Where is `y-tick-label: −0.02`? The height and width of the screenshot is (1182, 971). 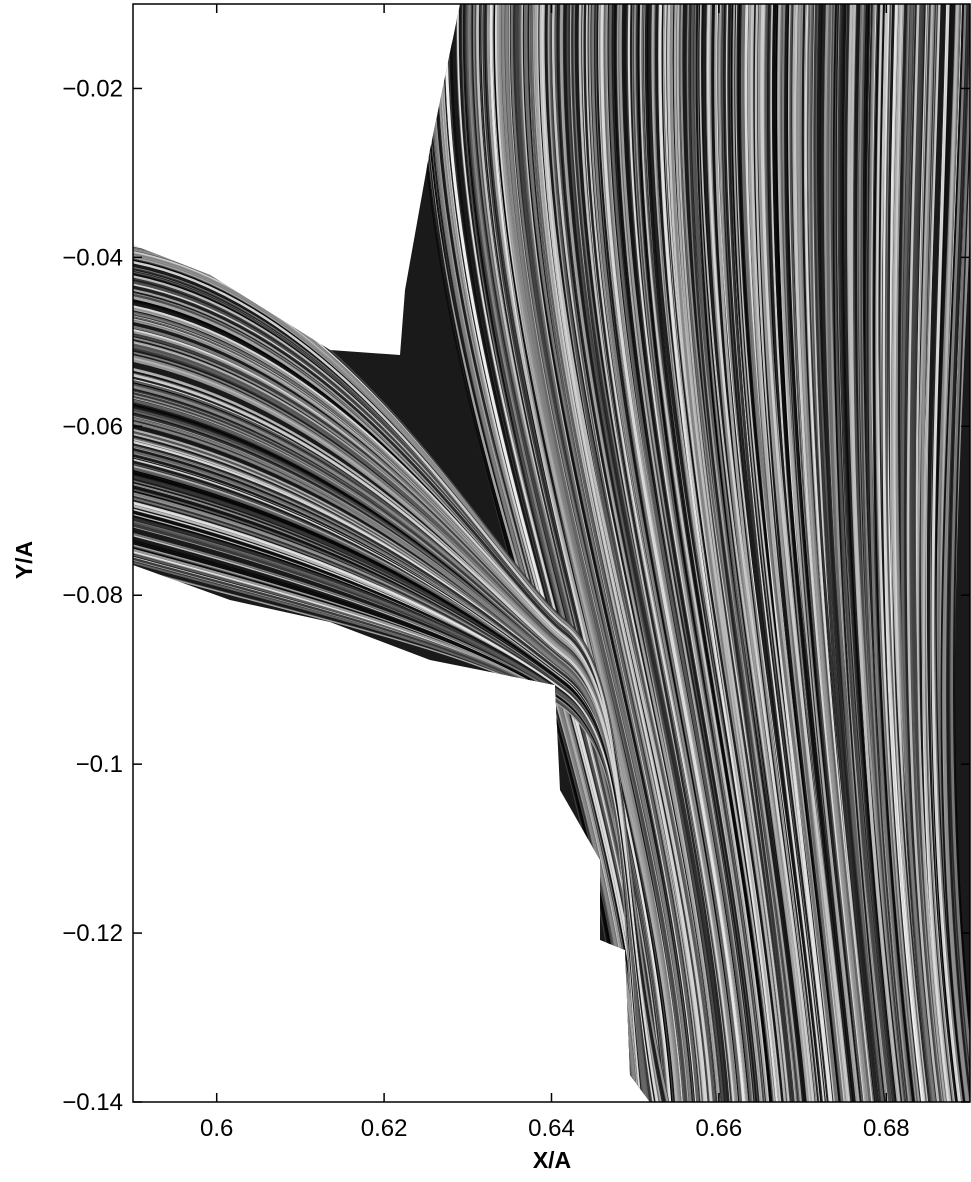
y-tick-label: −0.02 is located at coordinates (92, 88).